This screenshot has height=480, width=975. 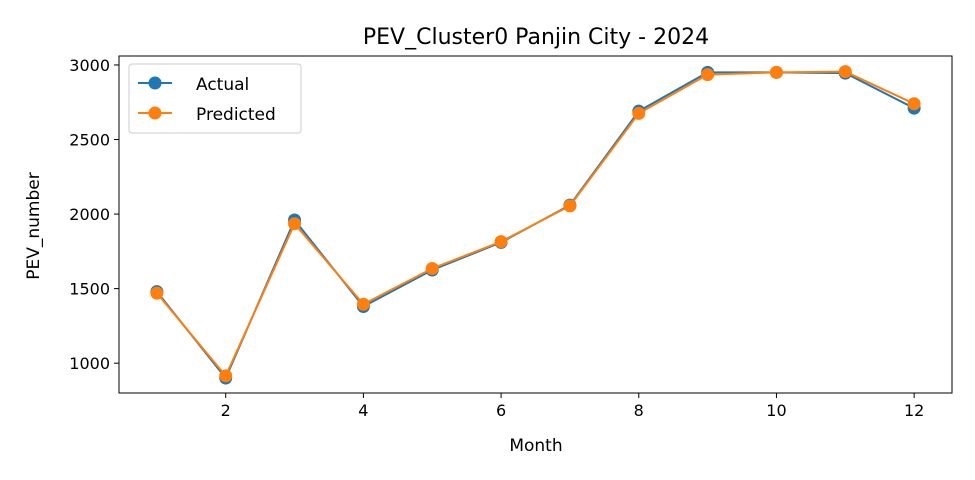 I want to click on x-tick-label: 12, so click(x=914, y=410).